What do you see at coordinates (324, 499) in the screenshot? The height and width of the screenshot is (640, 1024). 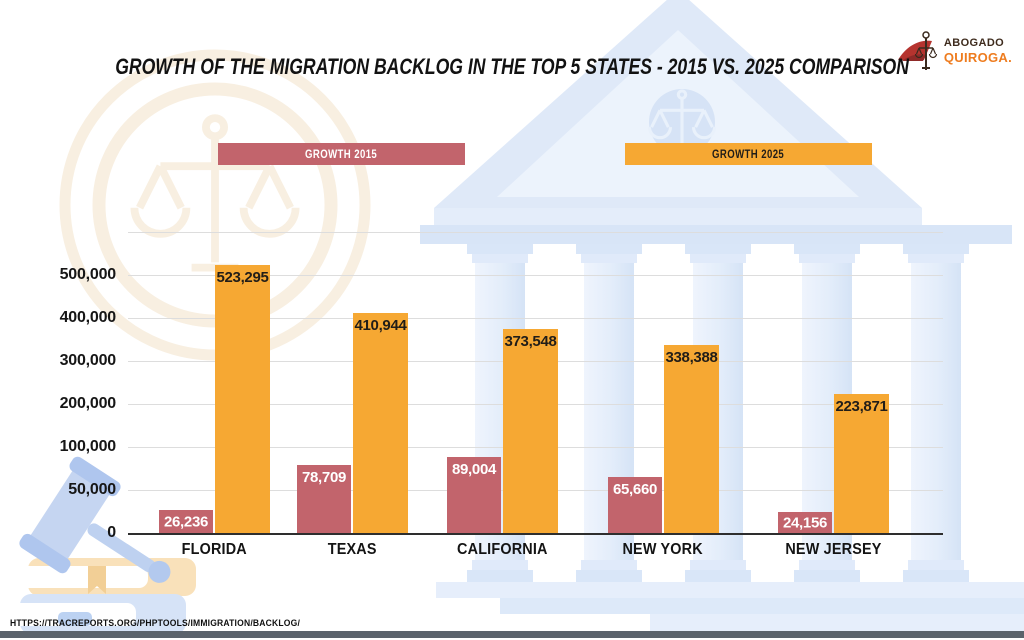 I see `bar-growth-2015-texas: 78,709` at bounding box center [324, 499].